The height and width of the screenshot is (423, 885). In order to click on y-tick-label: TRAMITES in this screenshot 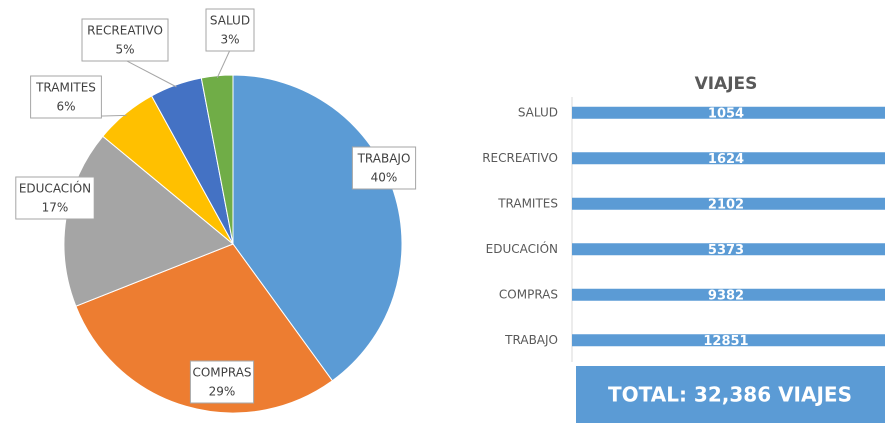, I will do `click(527, 203)`.